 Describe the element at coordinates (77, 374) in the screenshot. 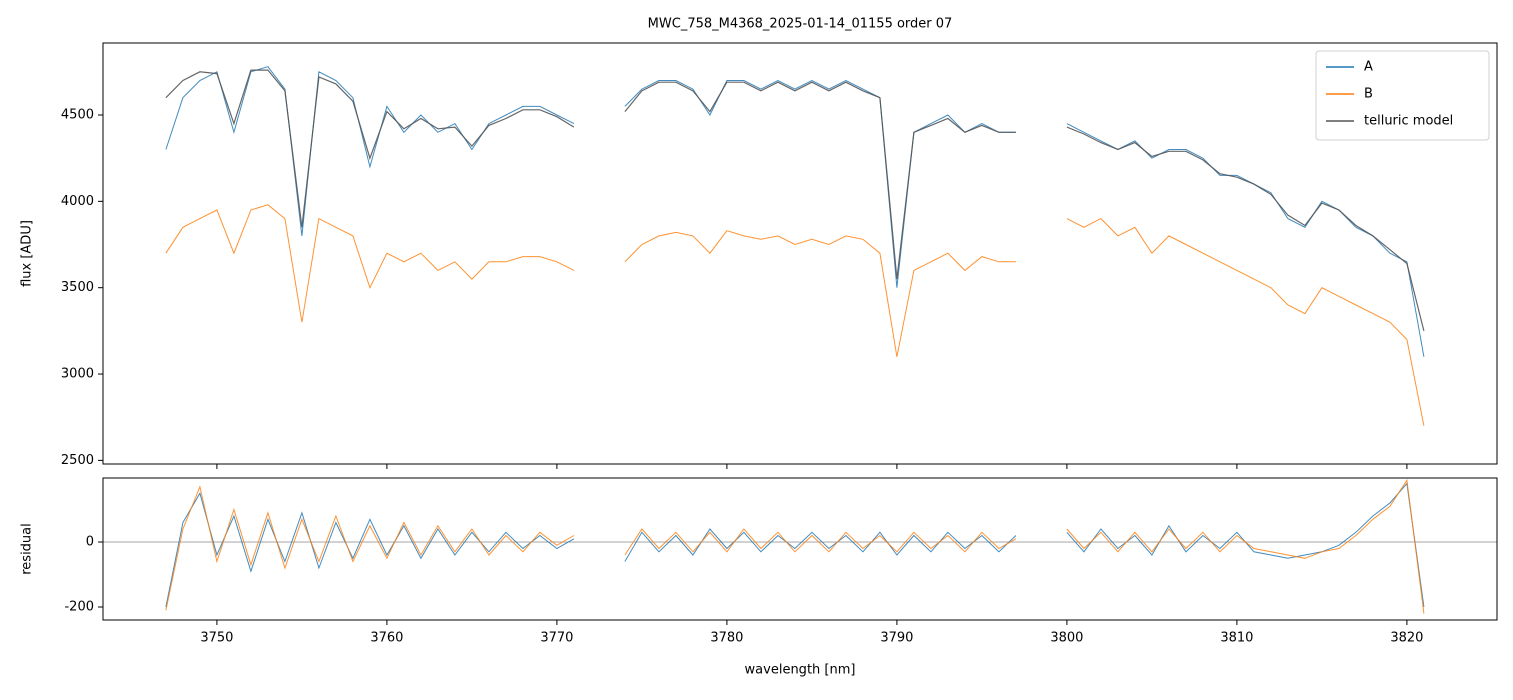

I see `y-tick-label: 3000` at that location.